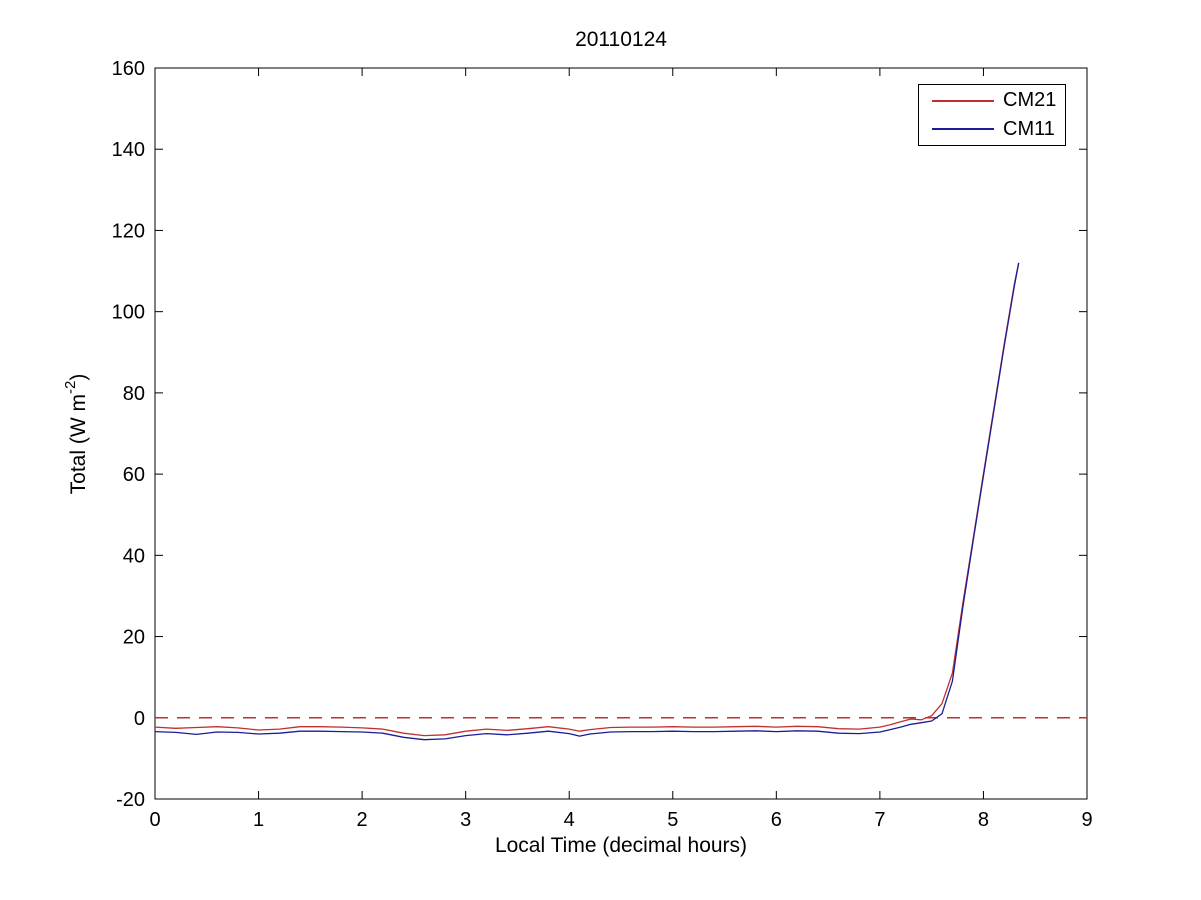 The width and height of the screenshot is (1201, 900). Describe the element at coordinates (621, 39) in the screenshot. I see `chart-title: 20110124` at that location.